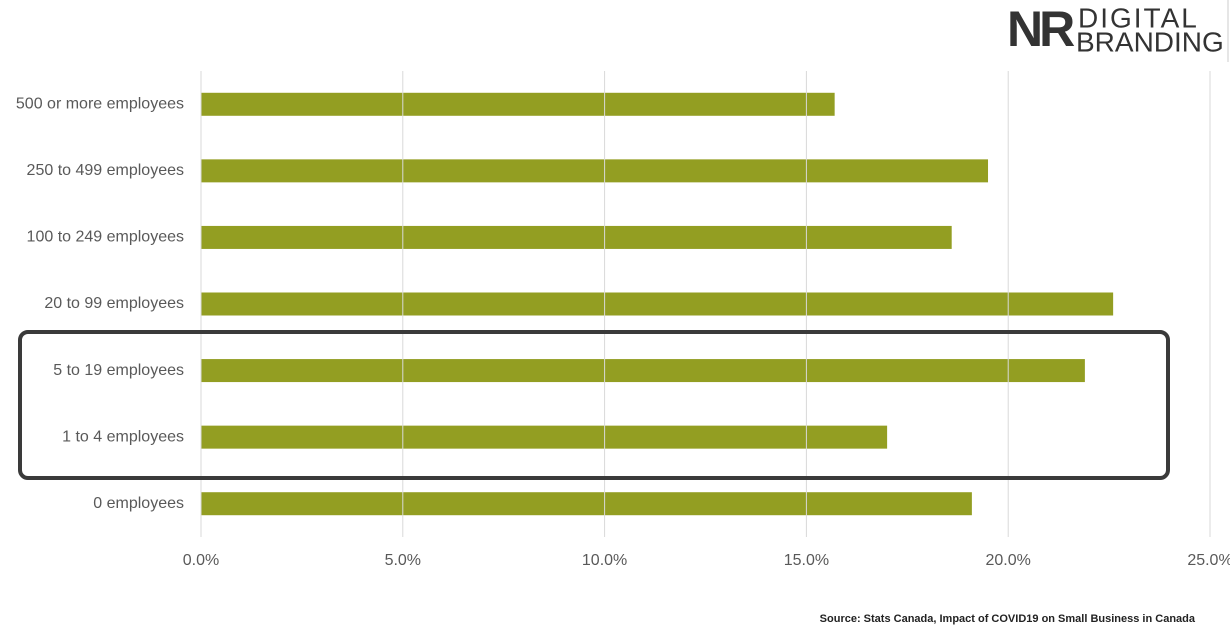  I want to click on x-tick-label: 5.0%, so click(403, 560).